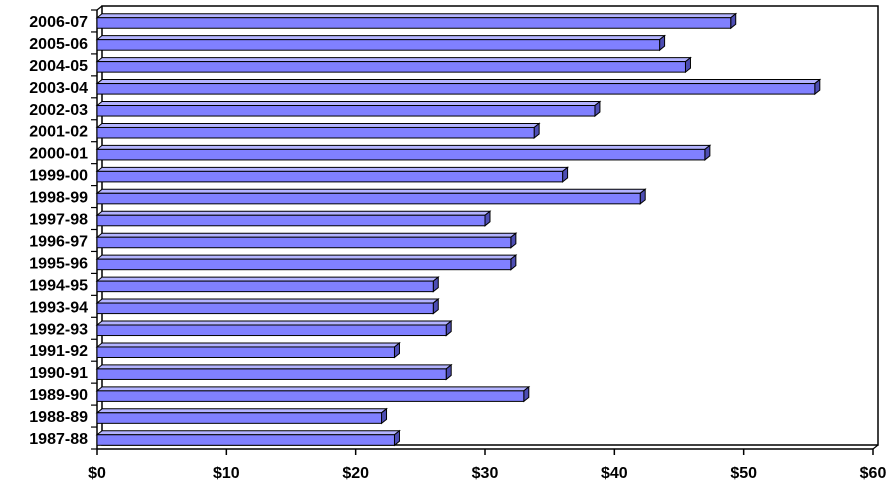 This screenshot has height=491, width=890. What do you see at coordinates (875, 447) in the screenshot?
I see `axis-depth-edge-right` at bounding box center [875, 447].